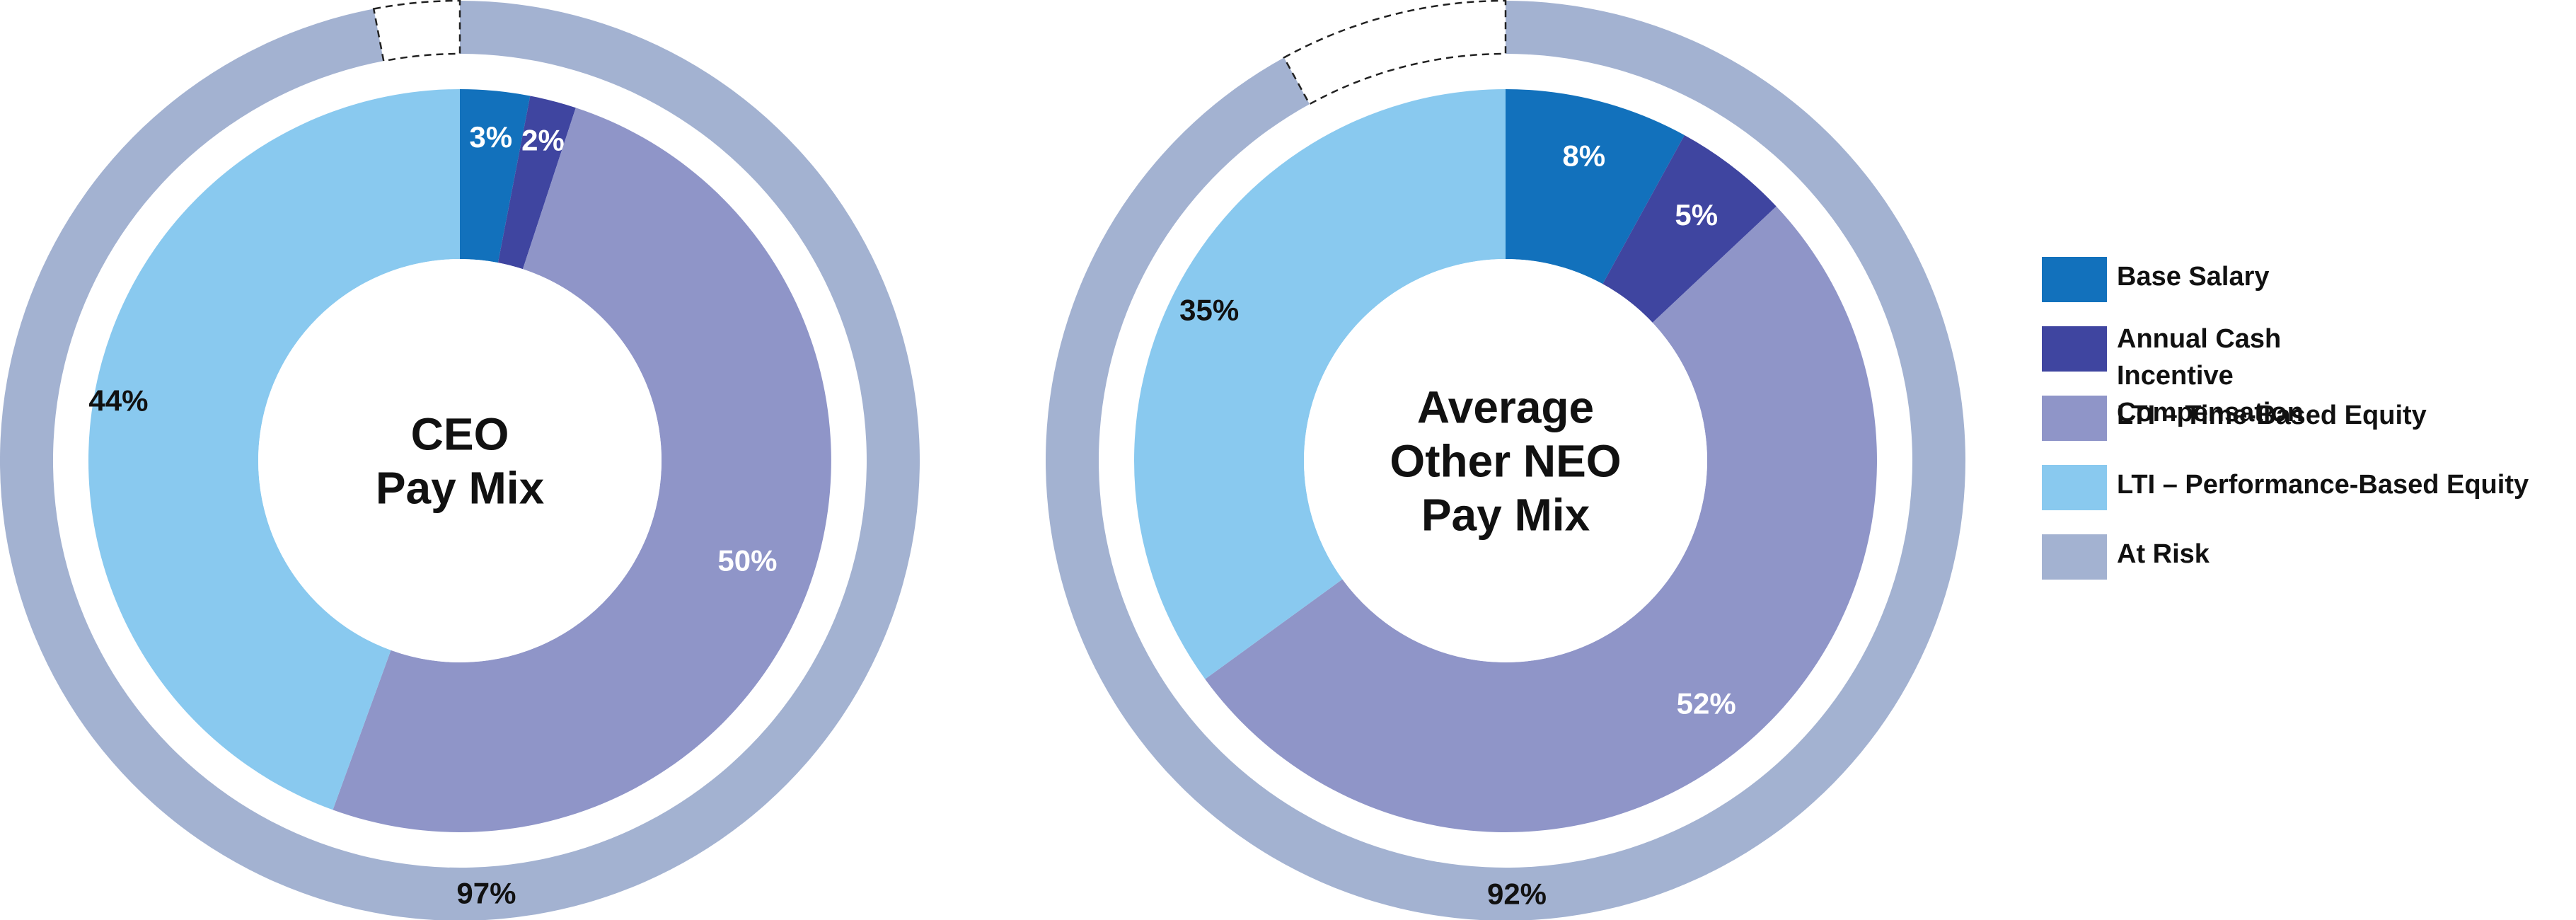 The image size is (2576, 920). Describe the element at coordinates (2303, 557) in the screenshot. I see `legend-item-at-risk: At Risk` at that location.